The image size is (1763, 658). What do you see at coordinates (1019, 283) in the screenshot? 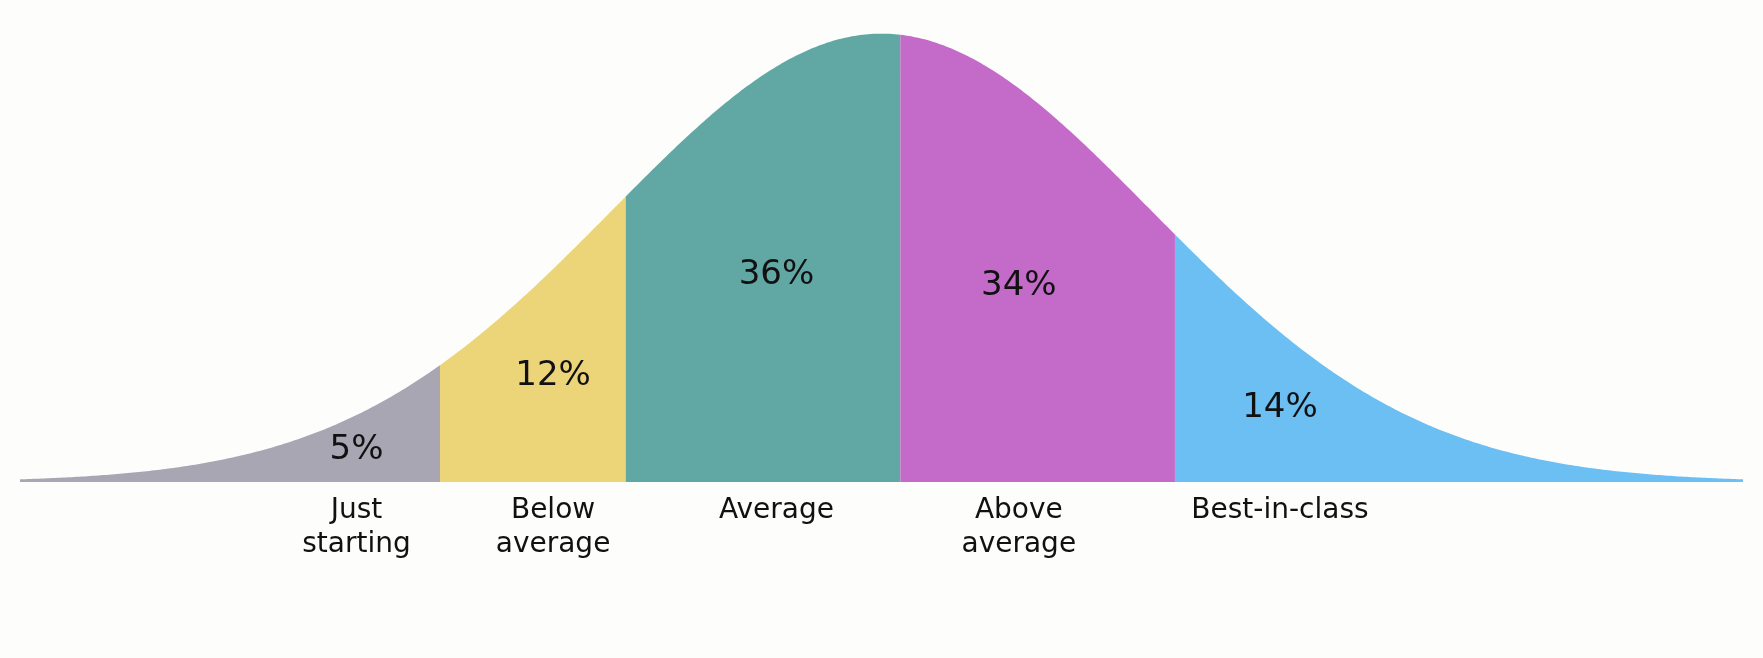
I see `data-label: 34%` at bounding box center [1019, 283].